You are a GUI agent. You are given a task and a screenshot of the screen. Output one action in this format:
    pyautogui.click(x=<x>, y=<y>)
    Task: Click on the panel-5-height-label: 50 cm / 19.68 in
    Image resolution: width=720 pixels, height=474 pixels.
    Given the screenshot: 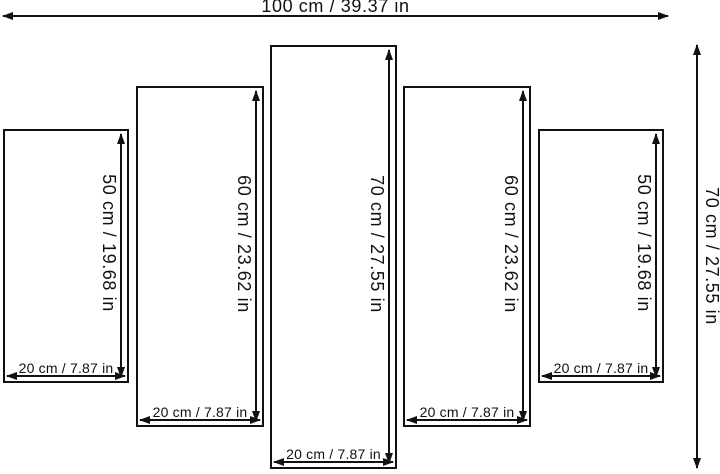 What is the action you would take?
    pyautogui.click(x=644, y=243)
    